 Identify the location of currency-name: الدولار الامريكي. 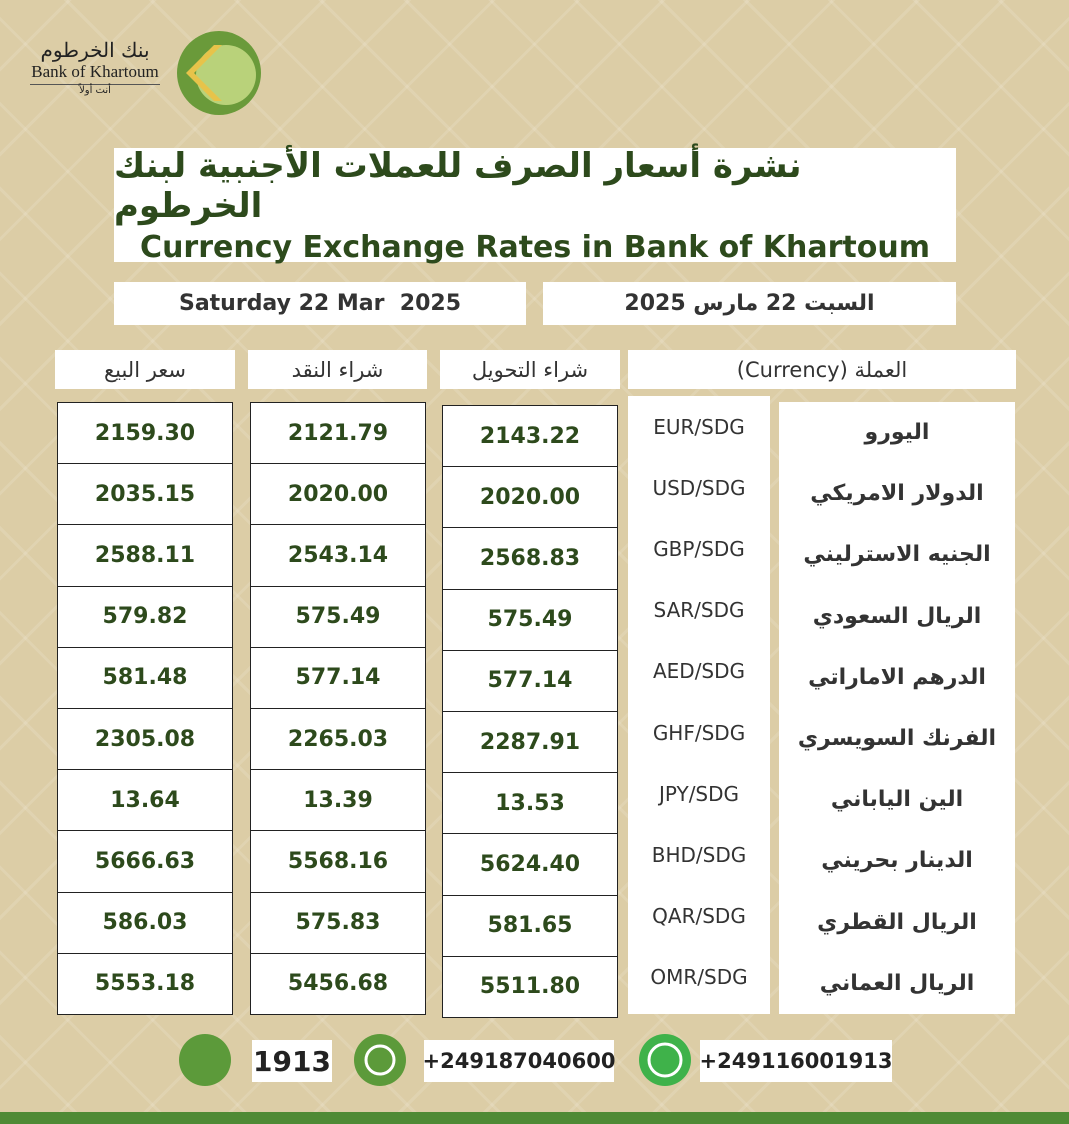
(897, 494).